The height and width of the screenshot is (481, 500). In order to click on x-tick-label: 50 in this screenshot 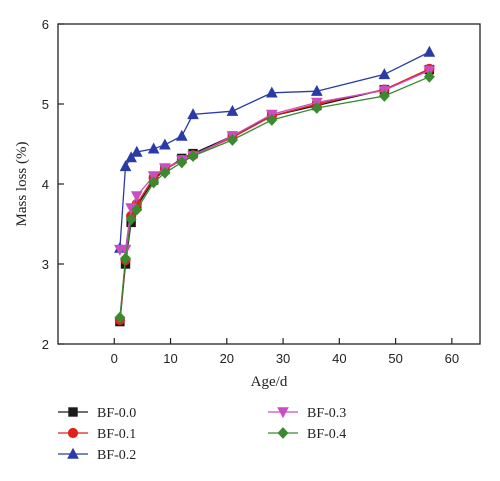, I will do `click(395, 358)`.